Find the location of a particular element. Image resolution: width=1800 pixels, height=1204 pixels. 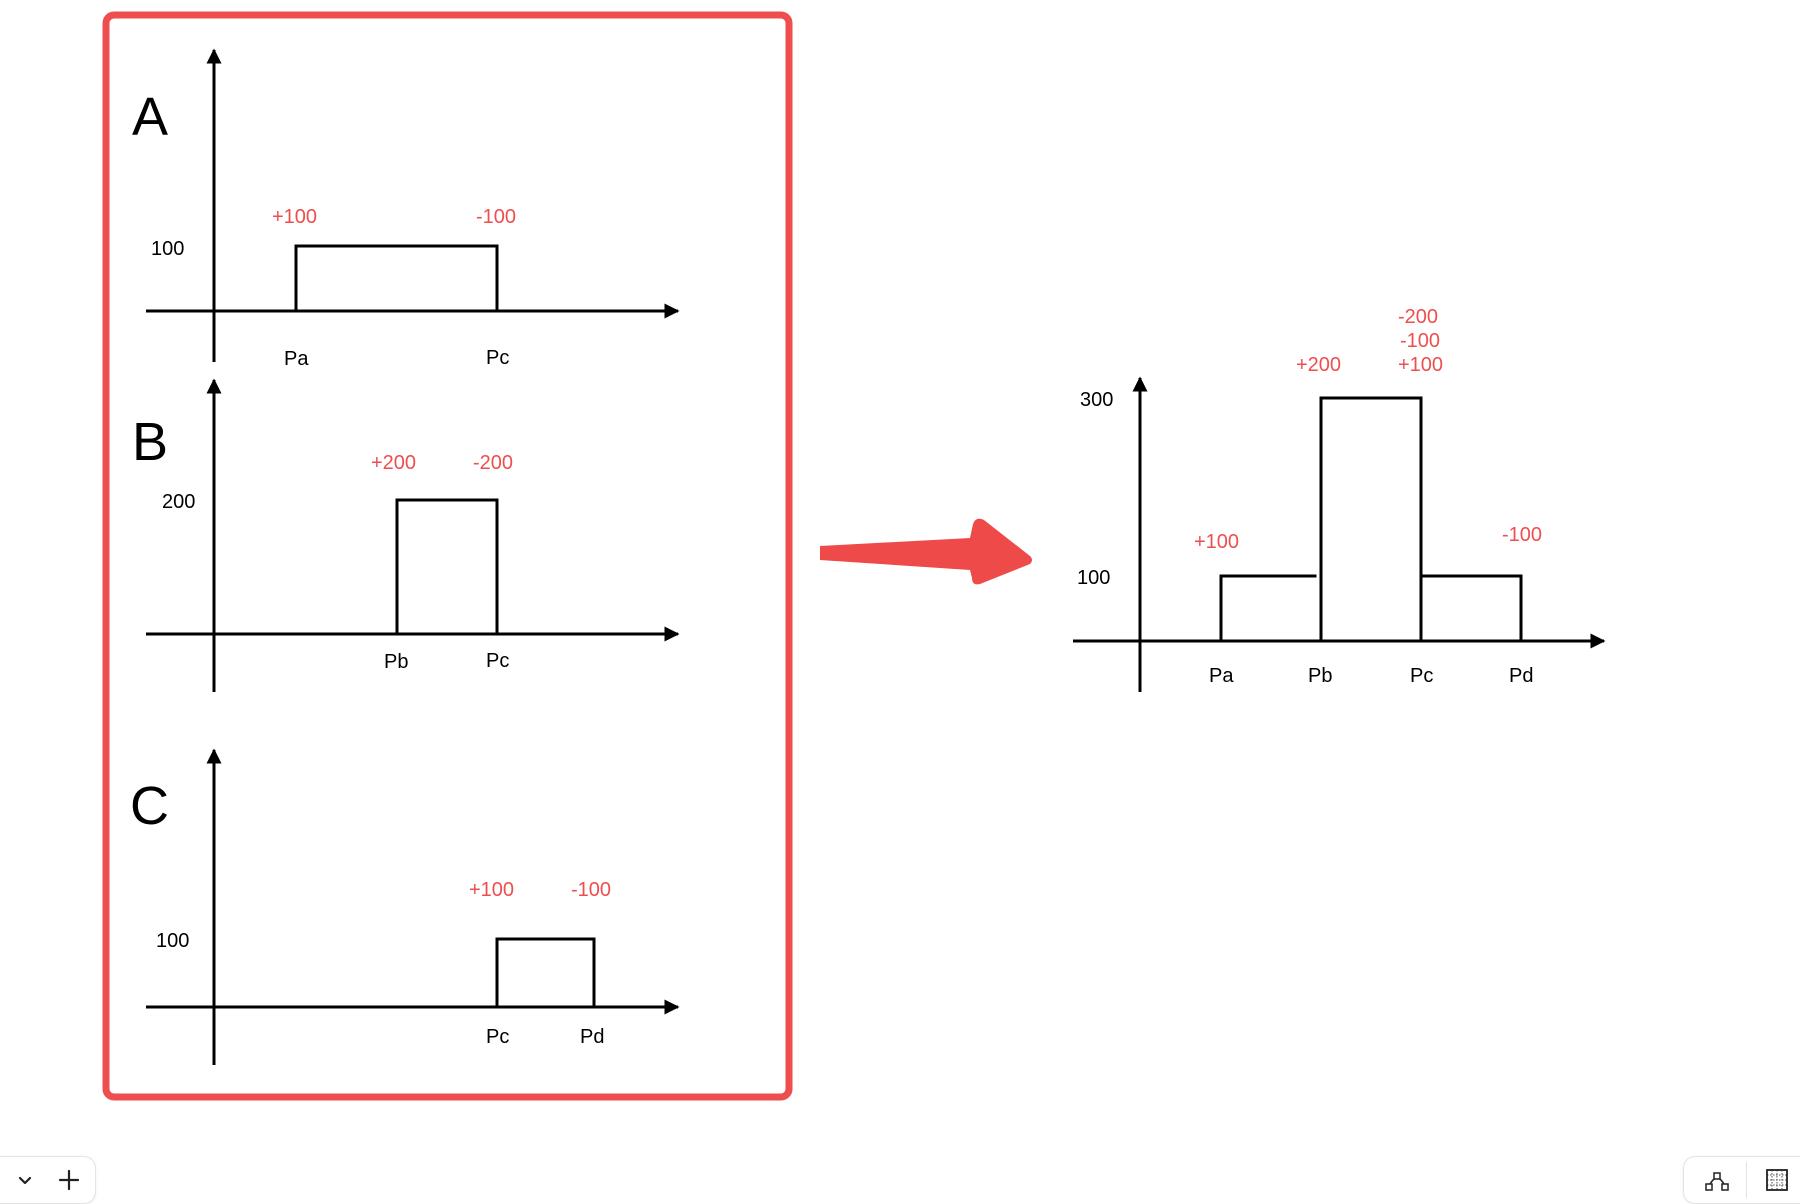

panel-a-x-label-1: Pa is located at coordinates (296, 359).